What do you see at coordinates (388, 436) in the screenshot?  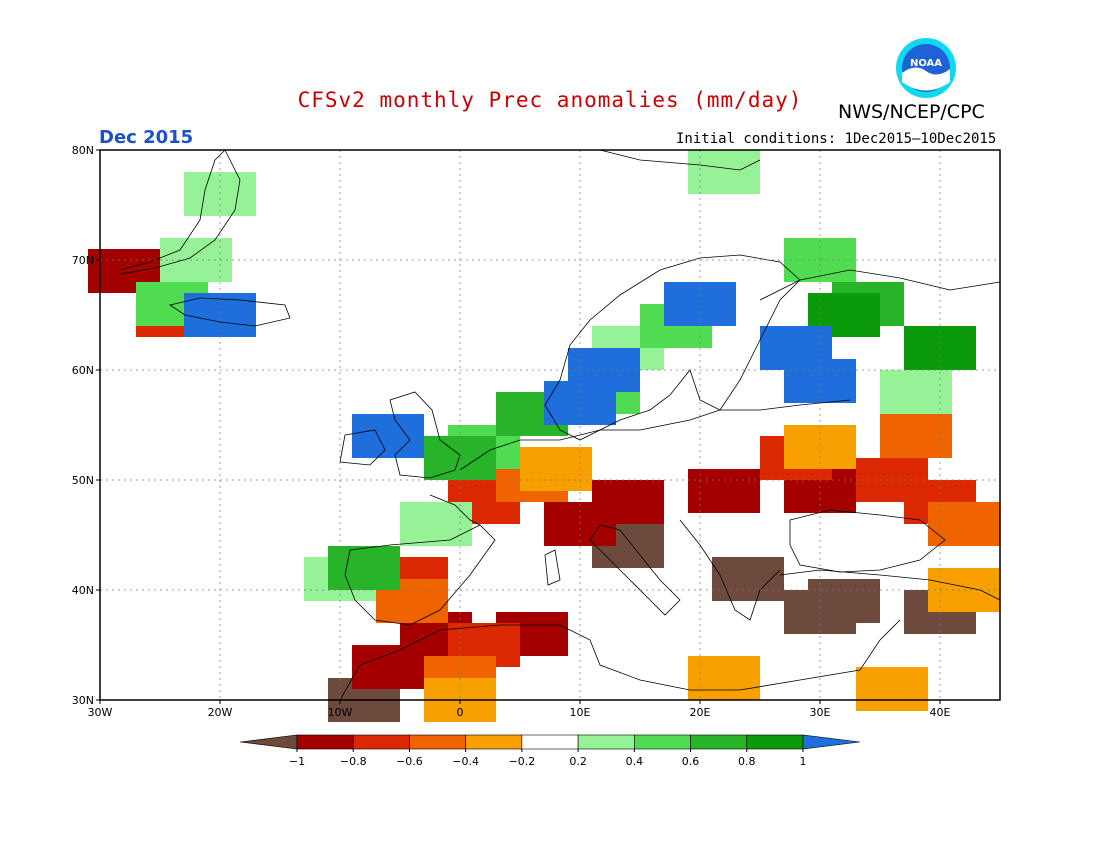 I see `anomaly-cell-blue` at bounding box center [388, 436].